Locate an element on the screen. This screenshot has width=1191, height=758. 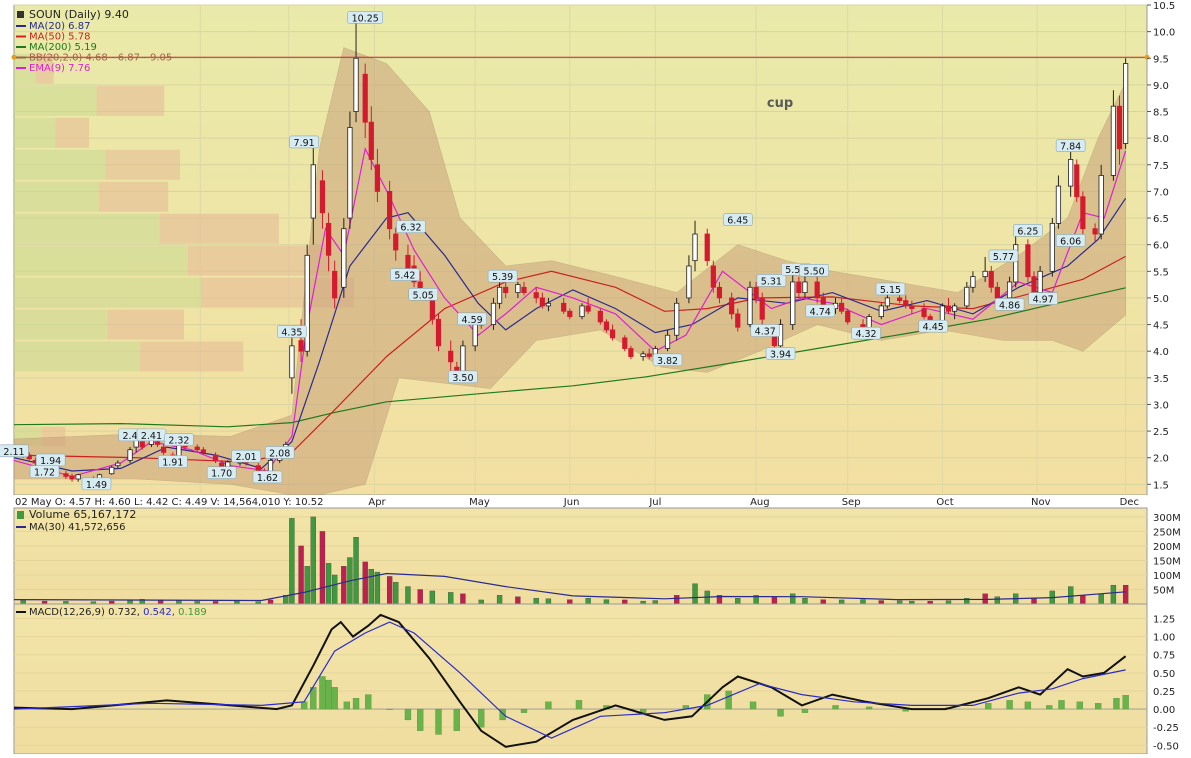
macd-tick-label: -0.50 is located at coordinates (1166, 746).